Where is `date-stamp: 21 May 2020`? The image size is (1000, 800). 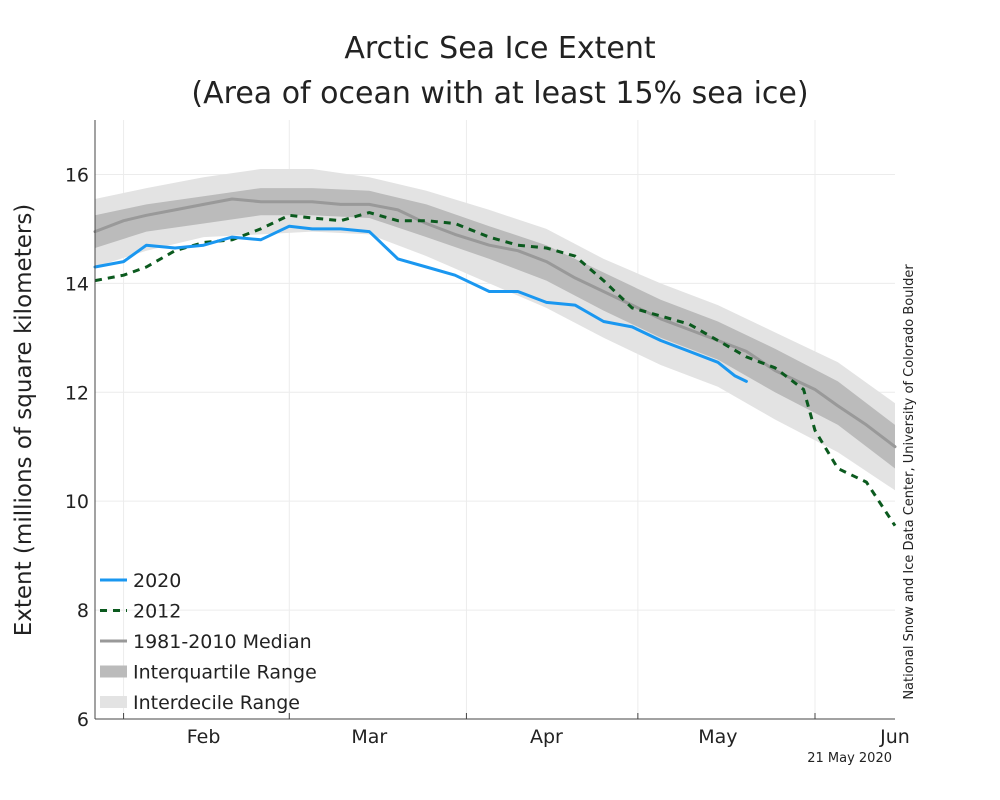
date-stamp: 21 May 2020 is located at coordinates (849, 758).